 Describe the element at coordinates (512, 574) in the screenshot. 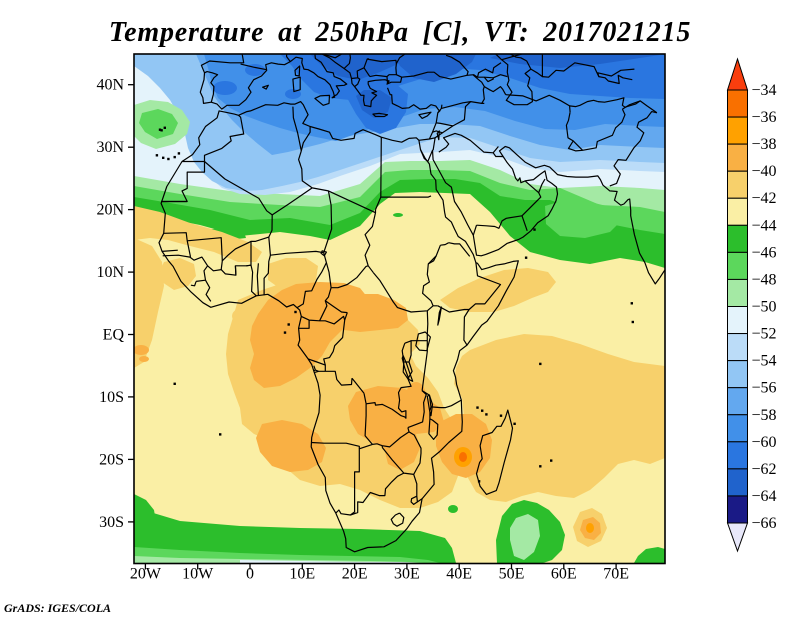

I see `svg-text: 50E` at that location.